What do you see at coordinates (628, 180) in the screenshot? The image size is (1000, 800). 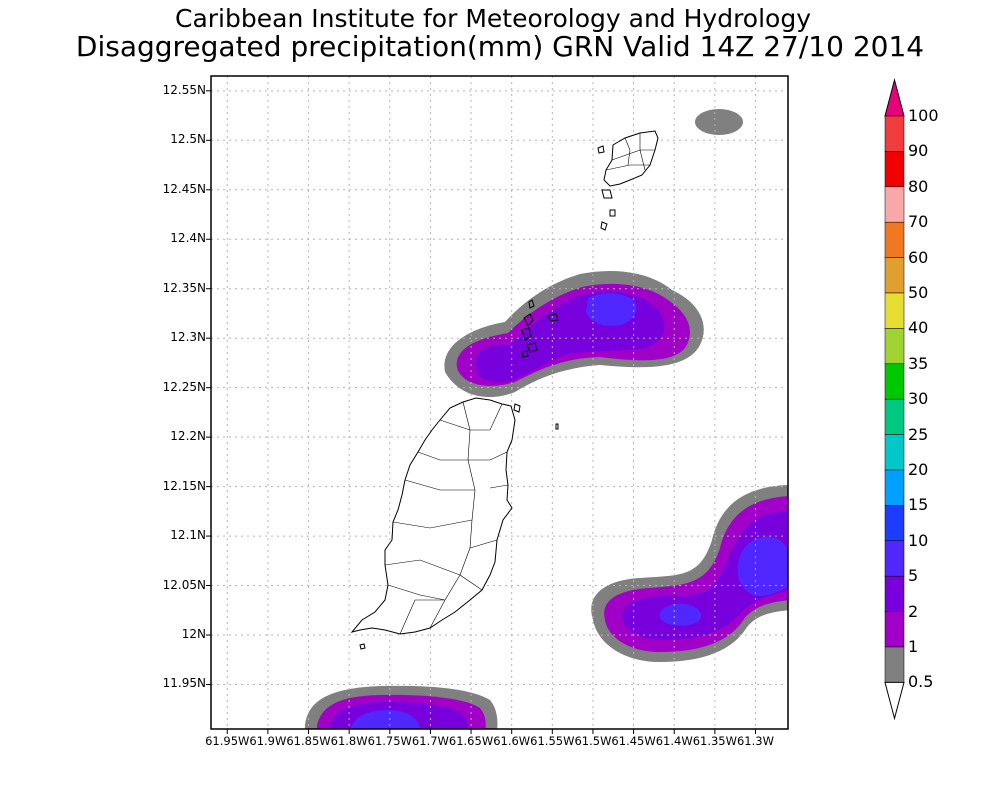 I see `carriacou-islands` at bounding box center [628, 180].